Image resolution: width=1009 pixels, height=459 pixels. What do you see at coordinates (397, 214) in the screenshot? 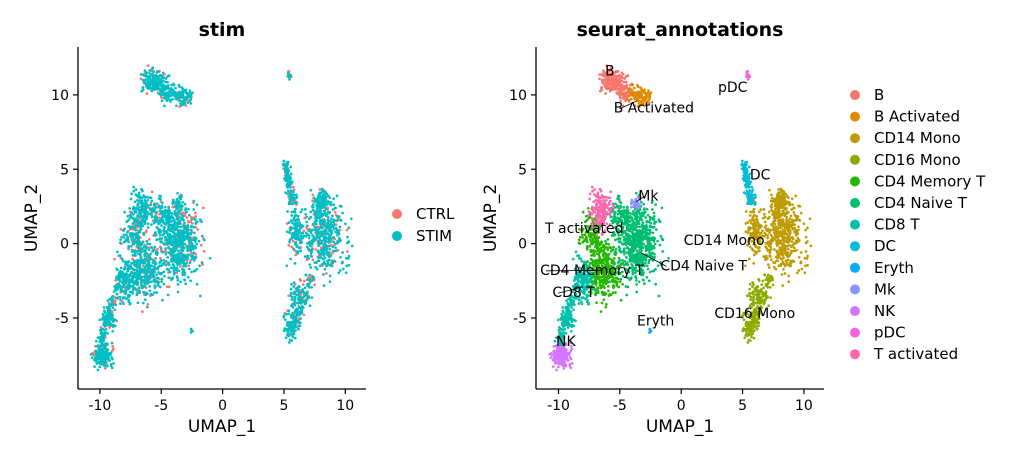
I see `p1-legend-key-ctrl` at bounding box center [397, 214].